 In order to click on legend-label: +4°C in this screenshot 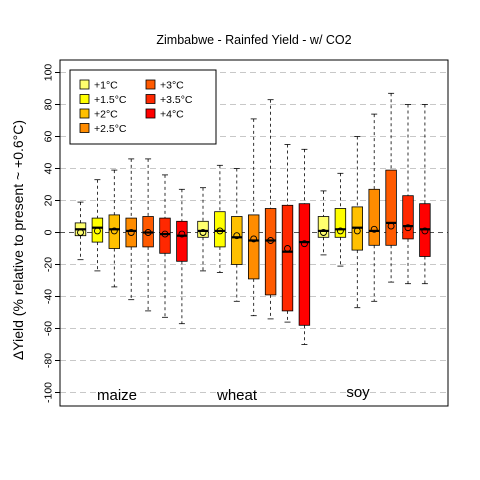, I will do `click(172, 115)`.